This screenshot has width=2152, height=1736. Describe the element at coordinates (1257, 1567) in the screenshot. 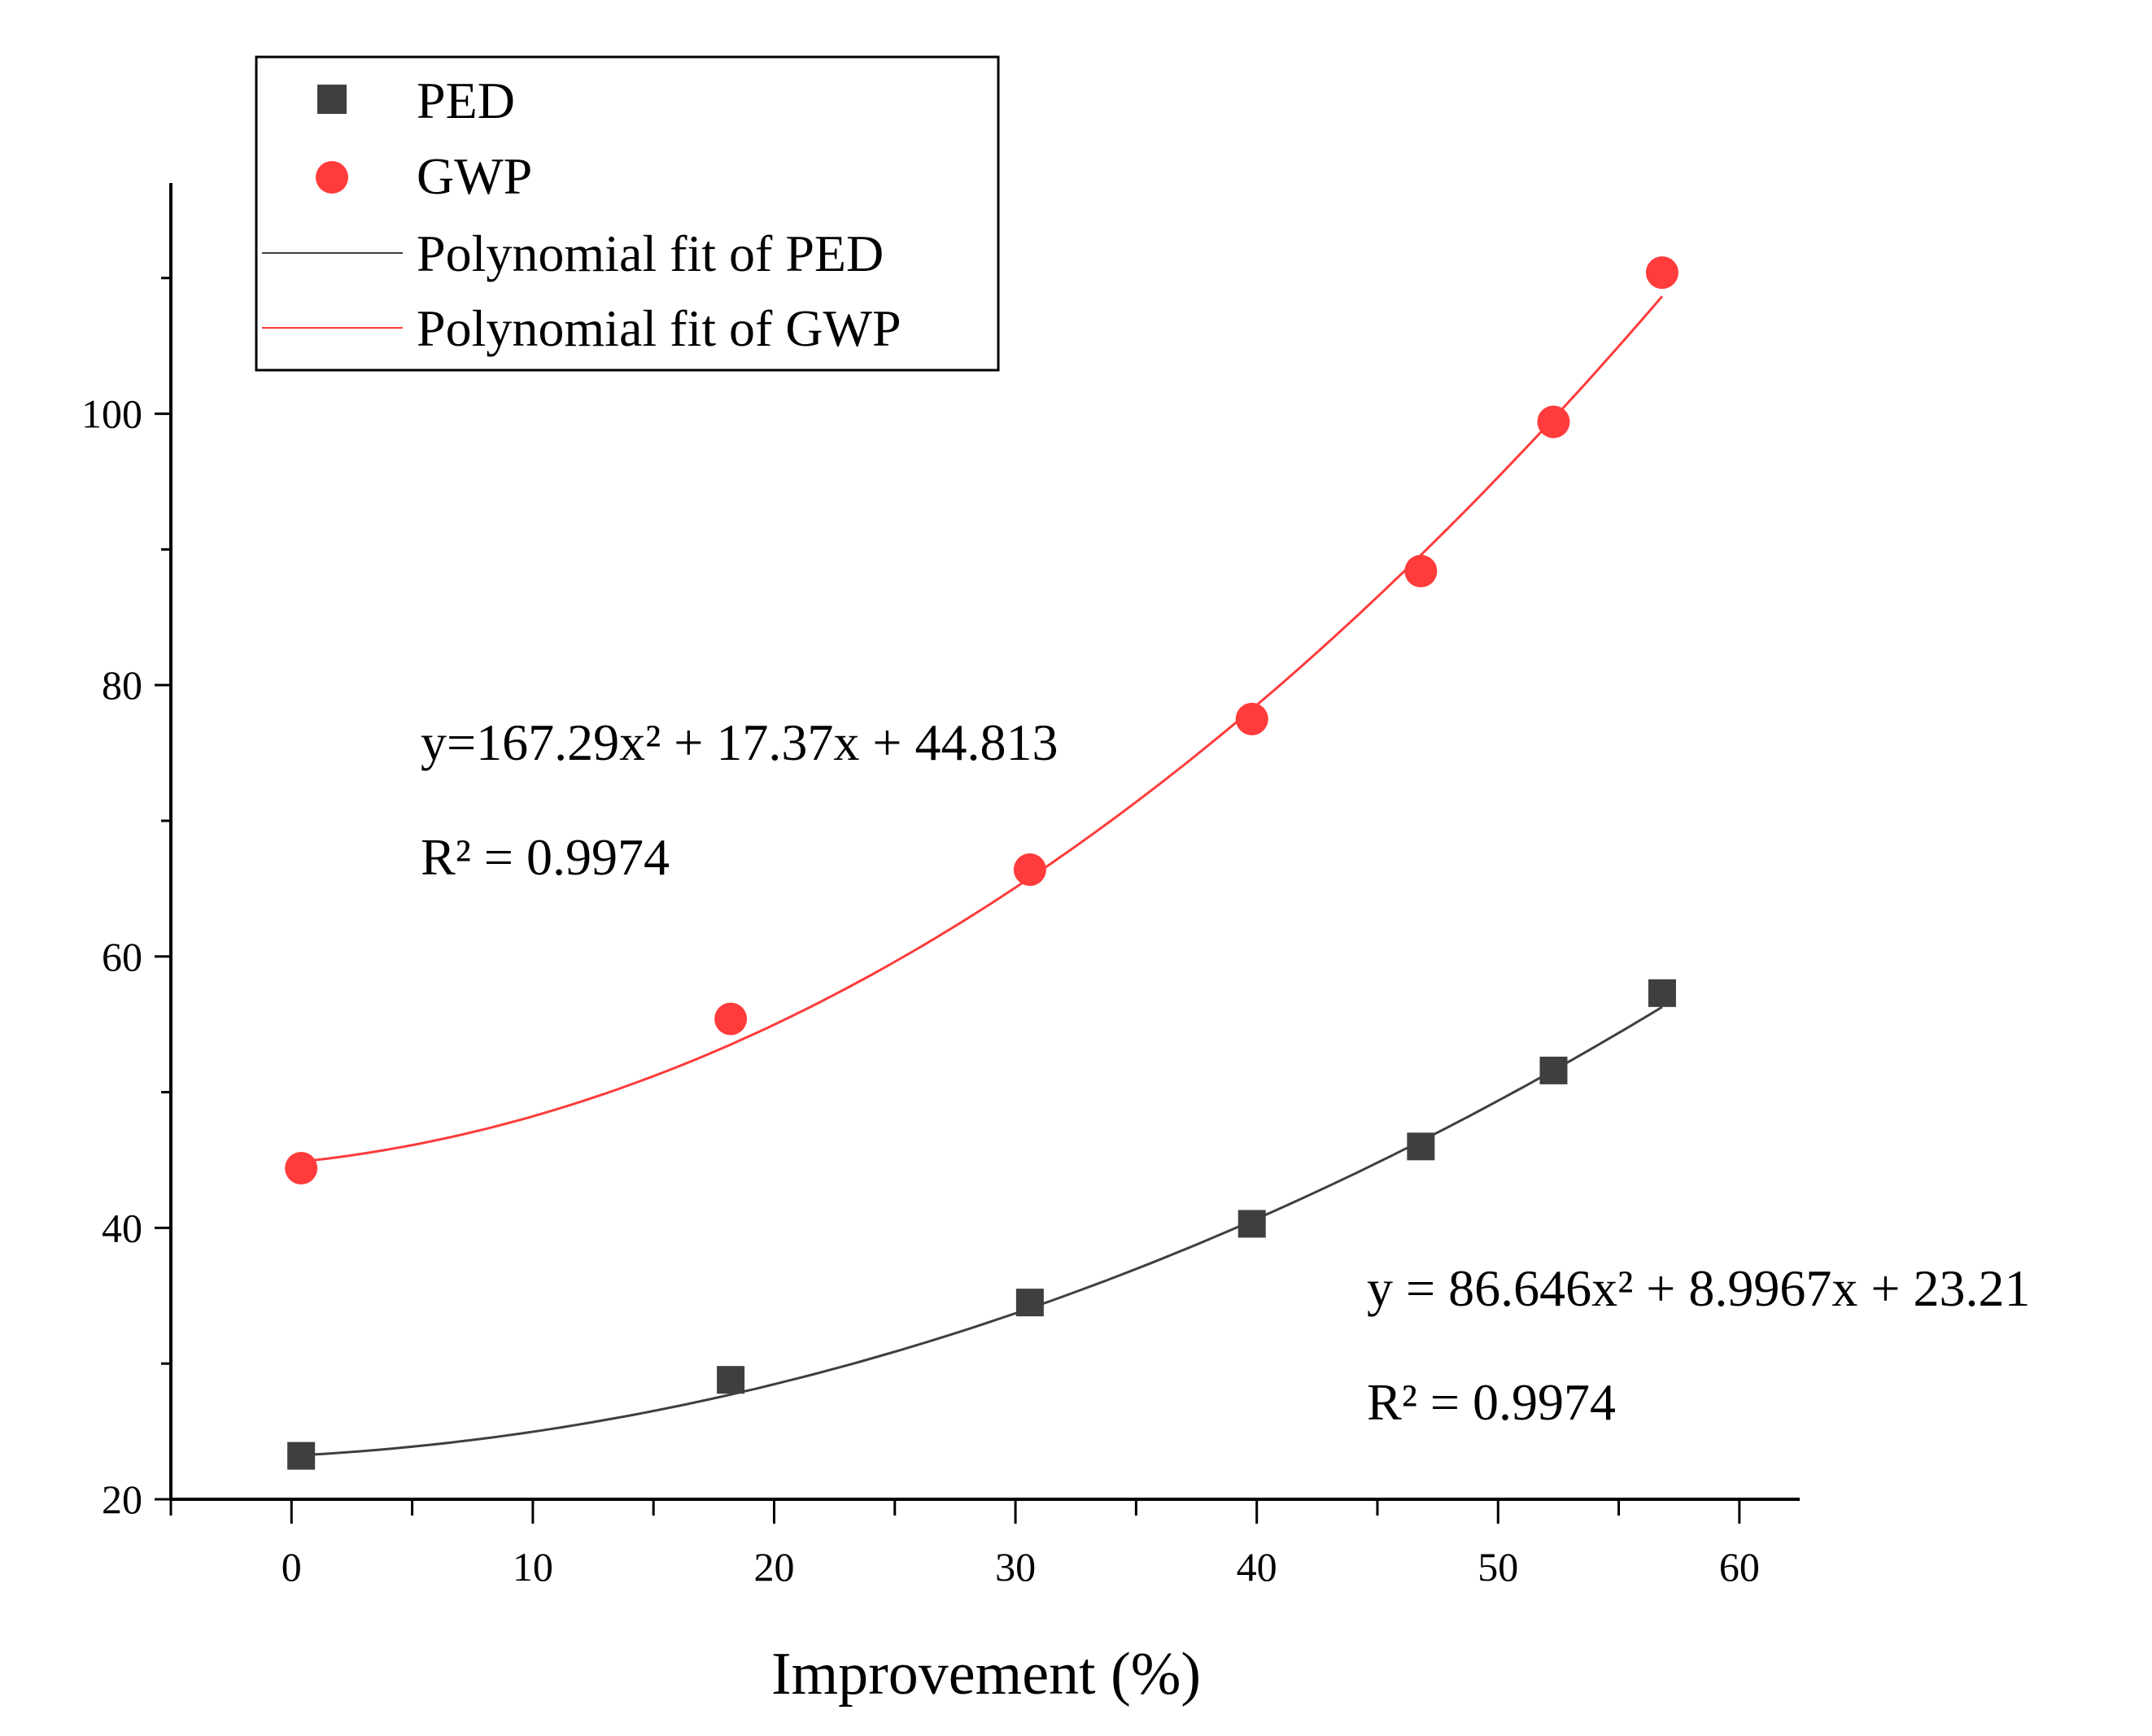

I see `x-tick-label: 40` at that location.